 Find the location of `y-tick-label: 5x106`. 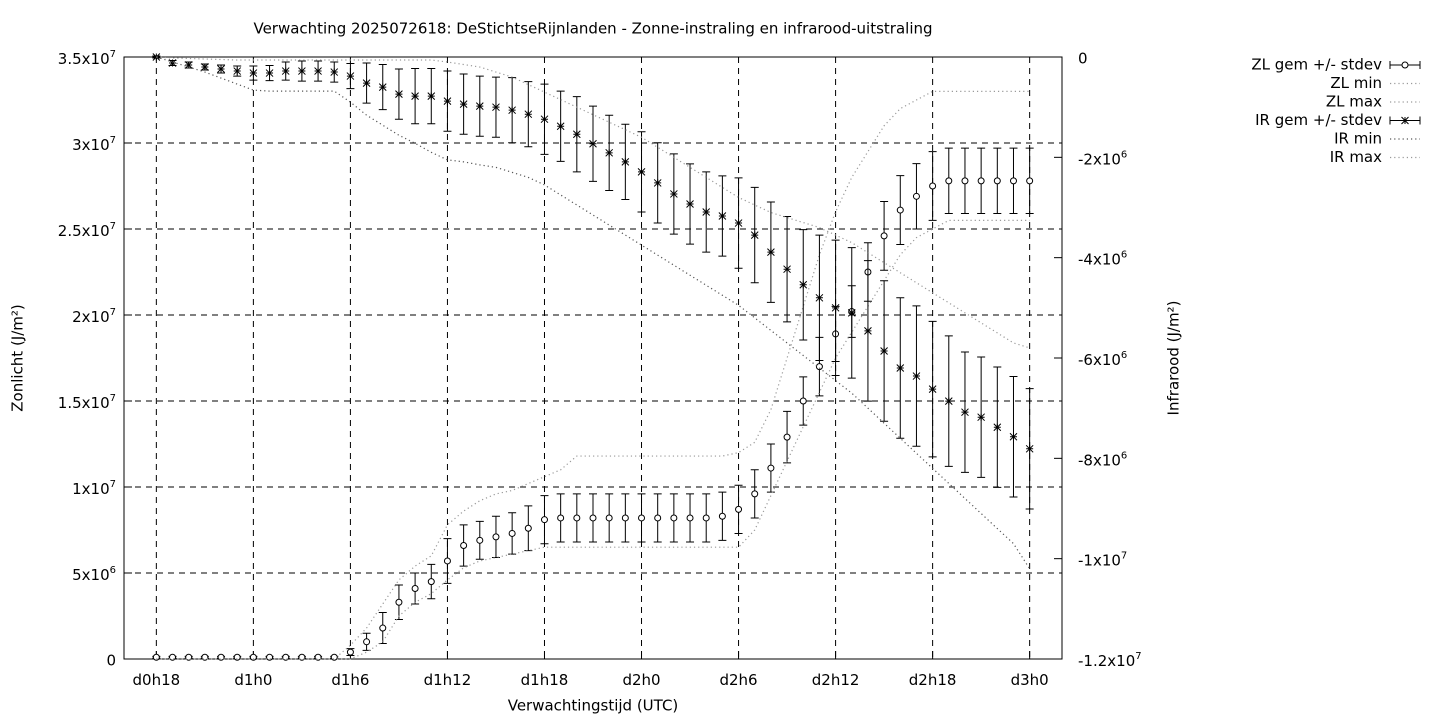

y-tick-label: 5x106 is located at coordinates (94, 574).